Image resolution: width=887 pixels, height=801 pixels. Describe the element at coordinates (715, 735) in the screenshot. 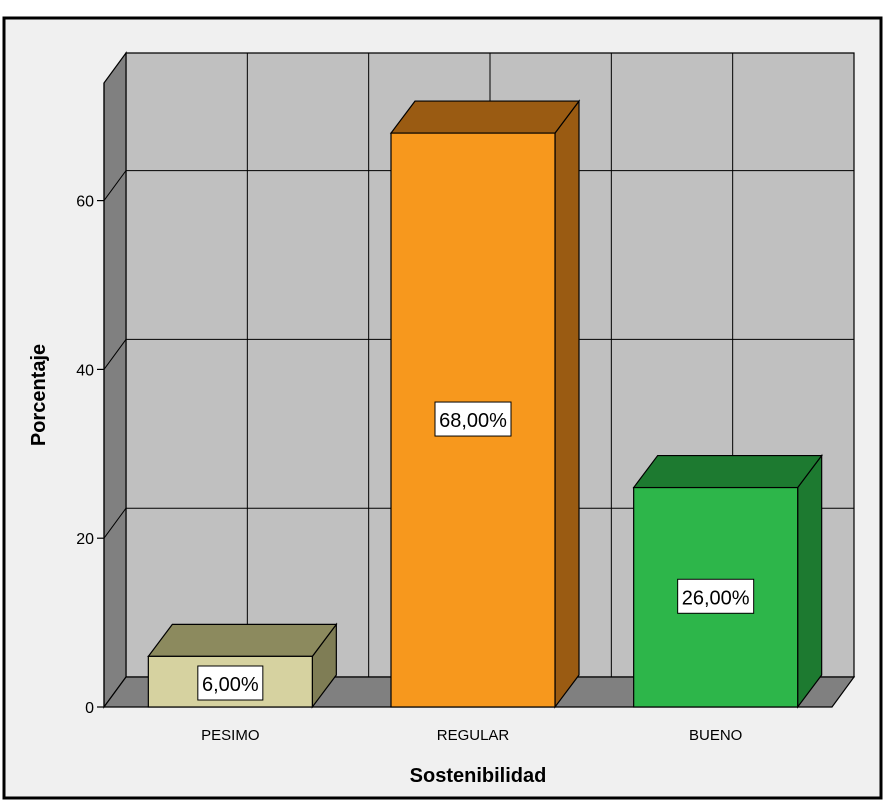

I see `x-tick-label-2: BUENO` at that location.